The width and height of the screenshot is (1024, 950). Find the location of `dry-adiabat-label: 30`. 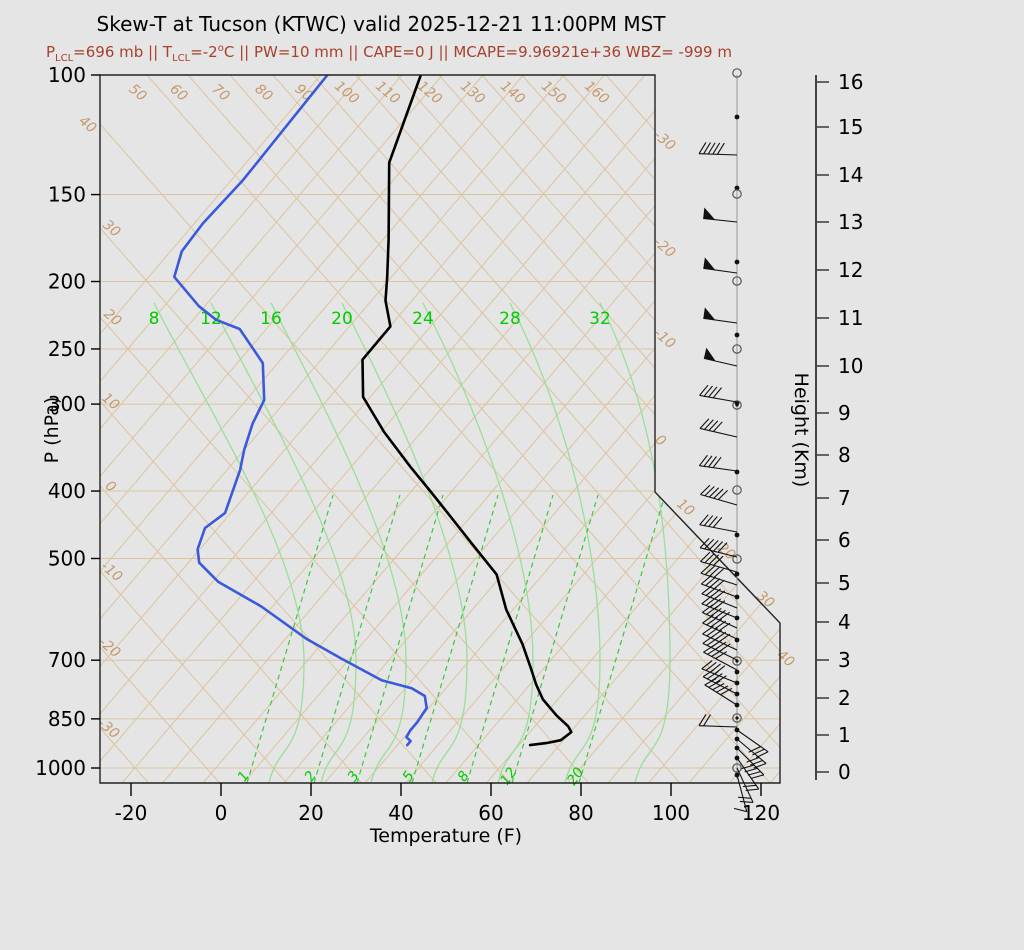

dry-adiabat-label: 30 is located at coordinates (111, 229).